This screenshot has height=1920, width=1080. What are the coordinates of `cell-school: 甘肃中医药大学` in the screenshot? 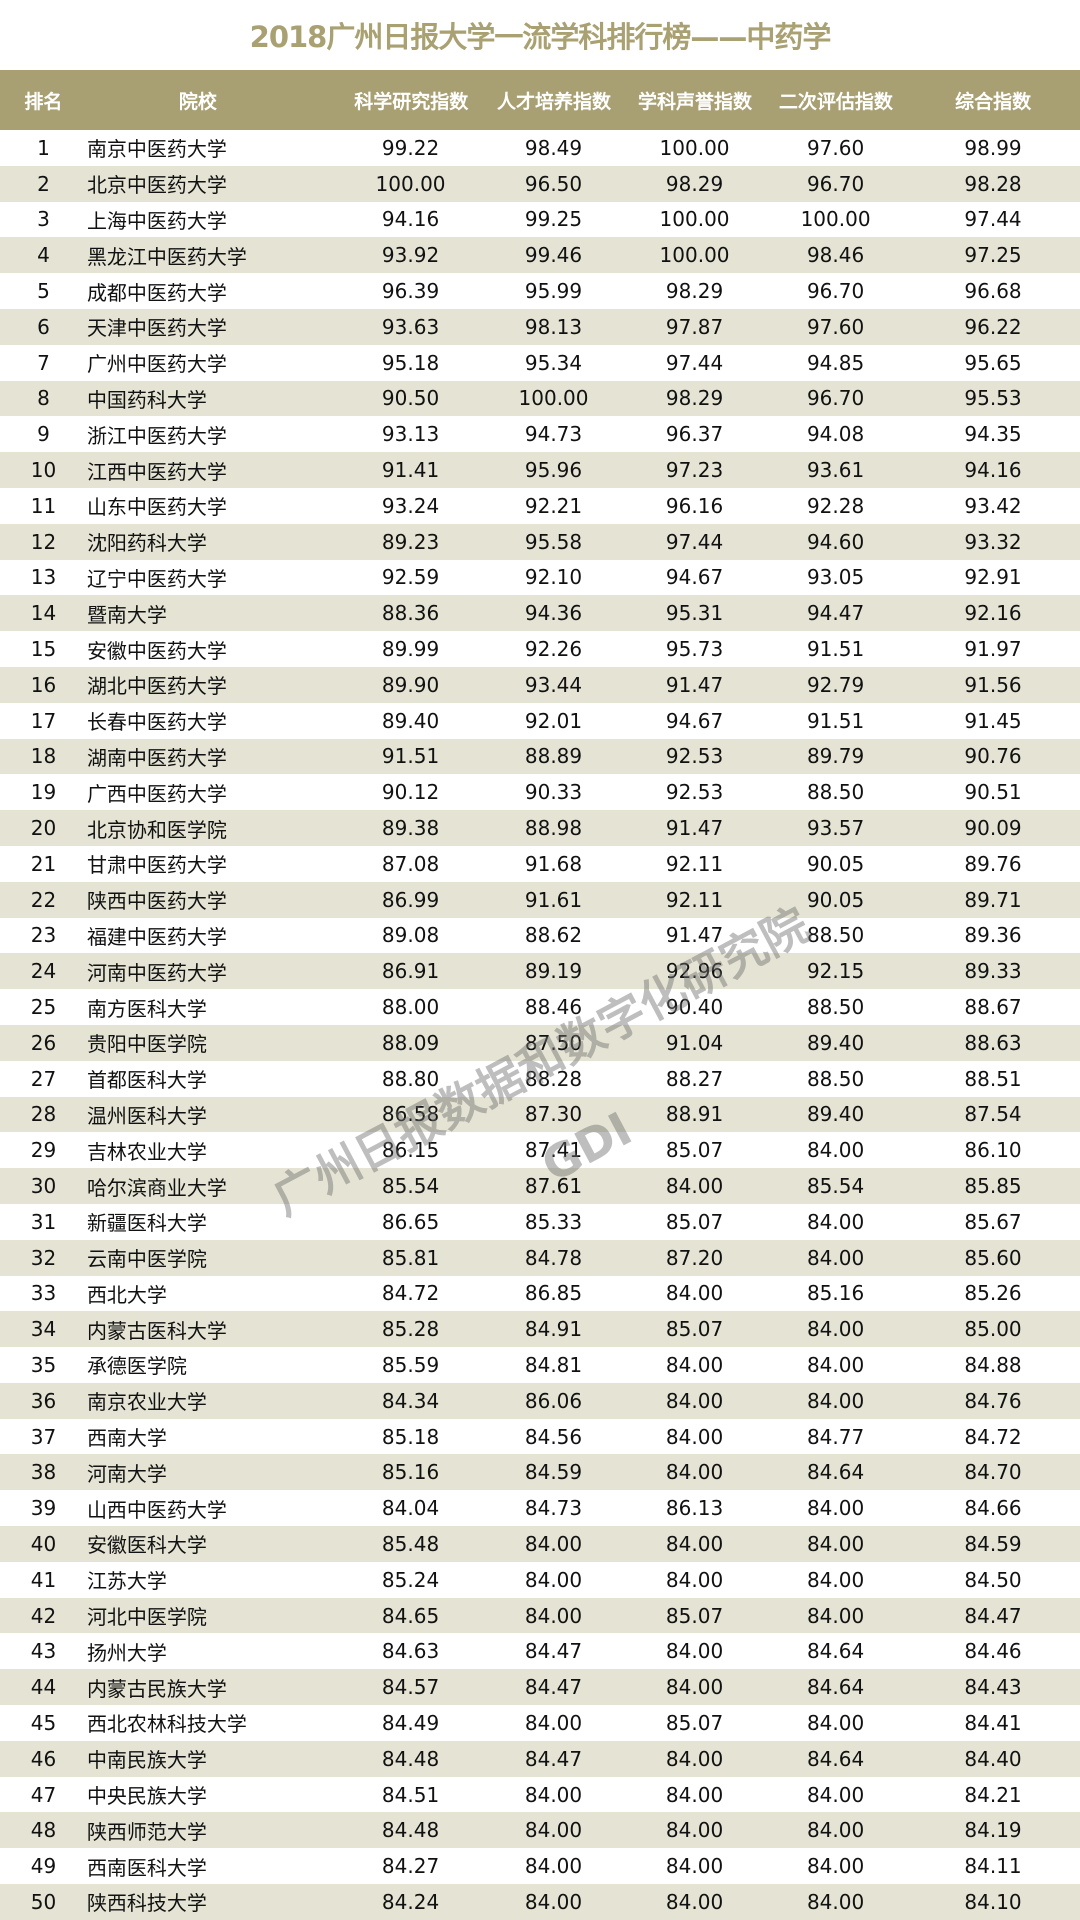 It's located at (156, 865).